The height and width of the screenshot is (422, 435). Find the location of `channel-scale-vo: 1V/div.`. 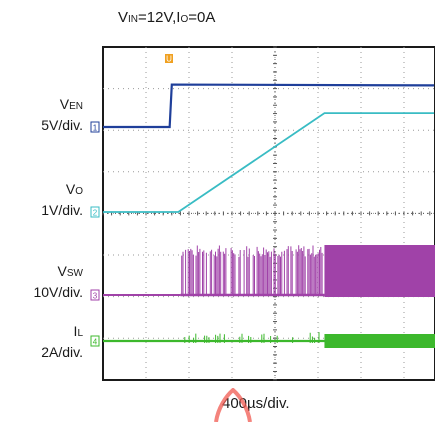

channel-scale-vo: 1V/div. is located at coordinates (62, 210).